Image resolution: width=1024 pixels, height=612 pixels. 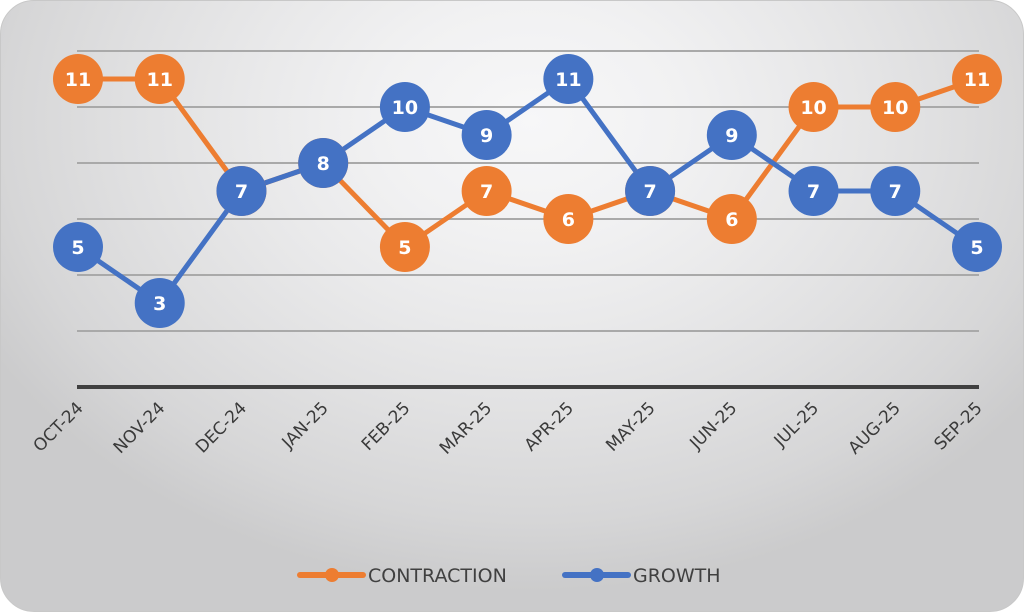 I want to click on legend-growth-label: GROWTH, so click(x=677, y=576).